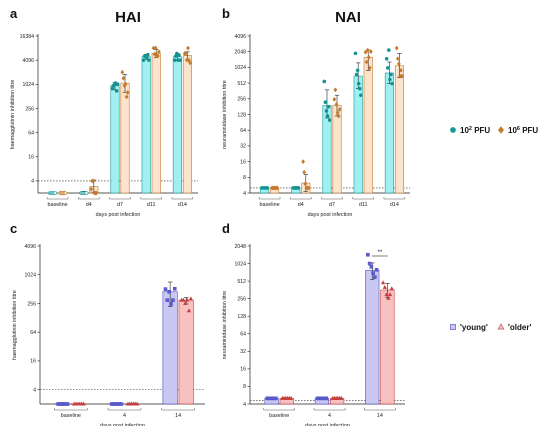 The width and height of the screenshot is (550, 426). Describe the element at coordinates (453, 327) in the screenshot. I see `legend-bottom-marker` at that location.